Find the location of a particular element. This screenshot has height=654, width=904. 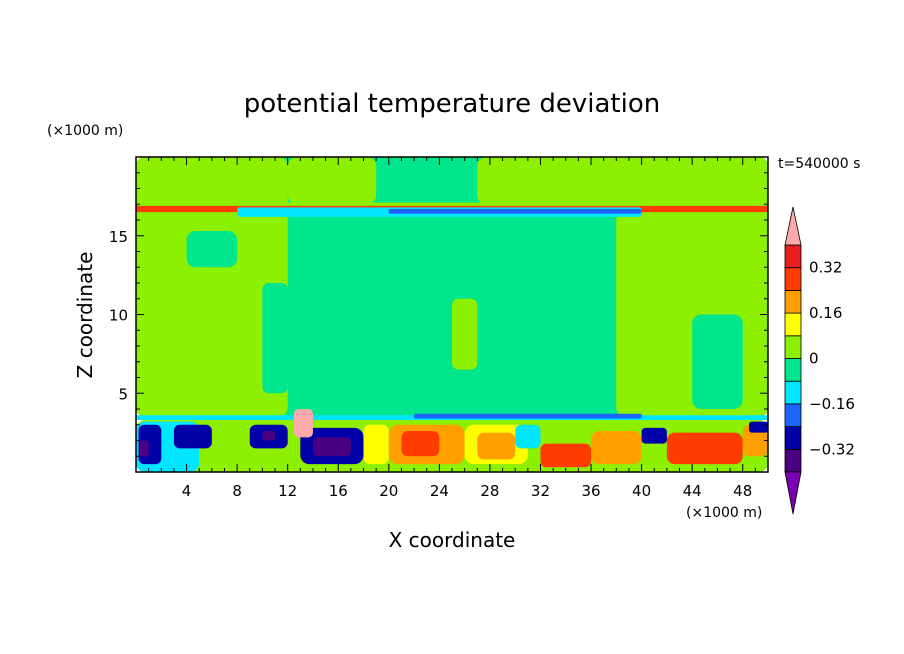

y-axis-label: Z coordinate is located at coordinates (85, 315).